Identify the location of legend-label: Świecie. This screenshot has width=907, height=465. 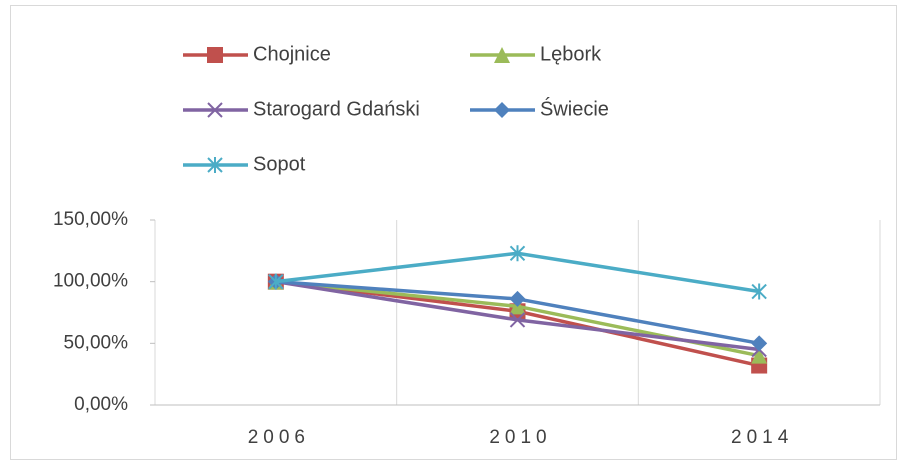
(574, 108).